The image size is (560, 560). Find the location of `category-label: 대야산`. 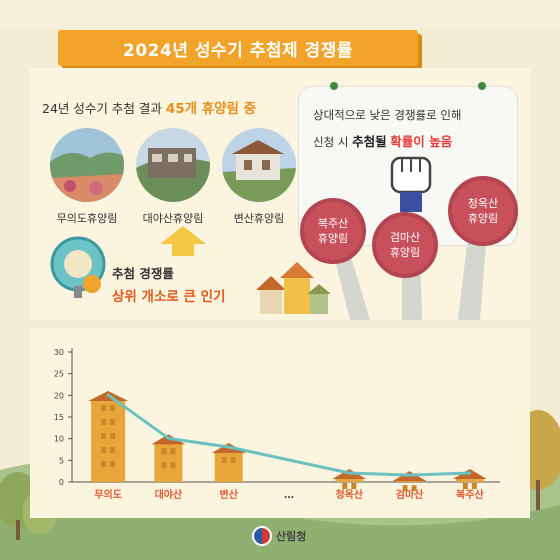

category-label: 대야산 is located at coordinates (169, 494).